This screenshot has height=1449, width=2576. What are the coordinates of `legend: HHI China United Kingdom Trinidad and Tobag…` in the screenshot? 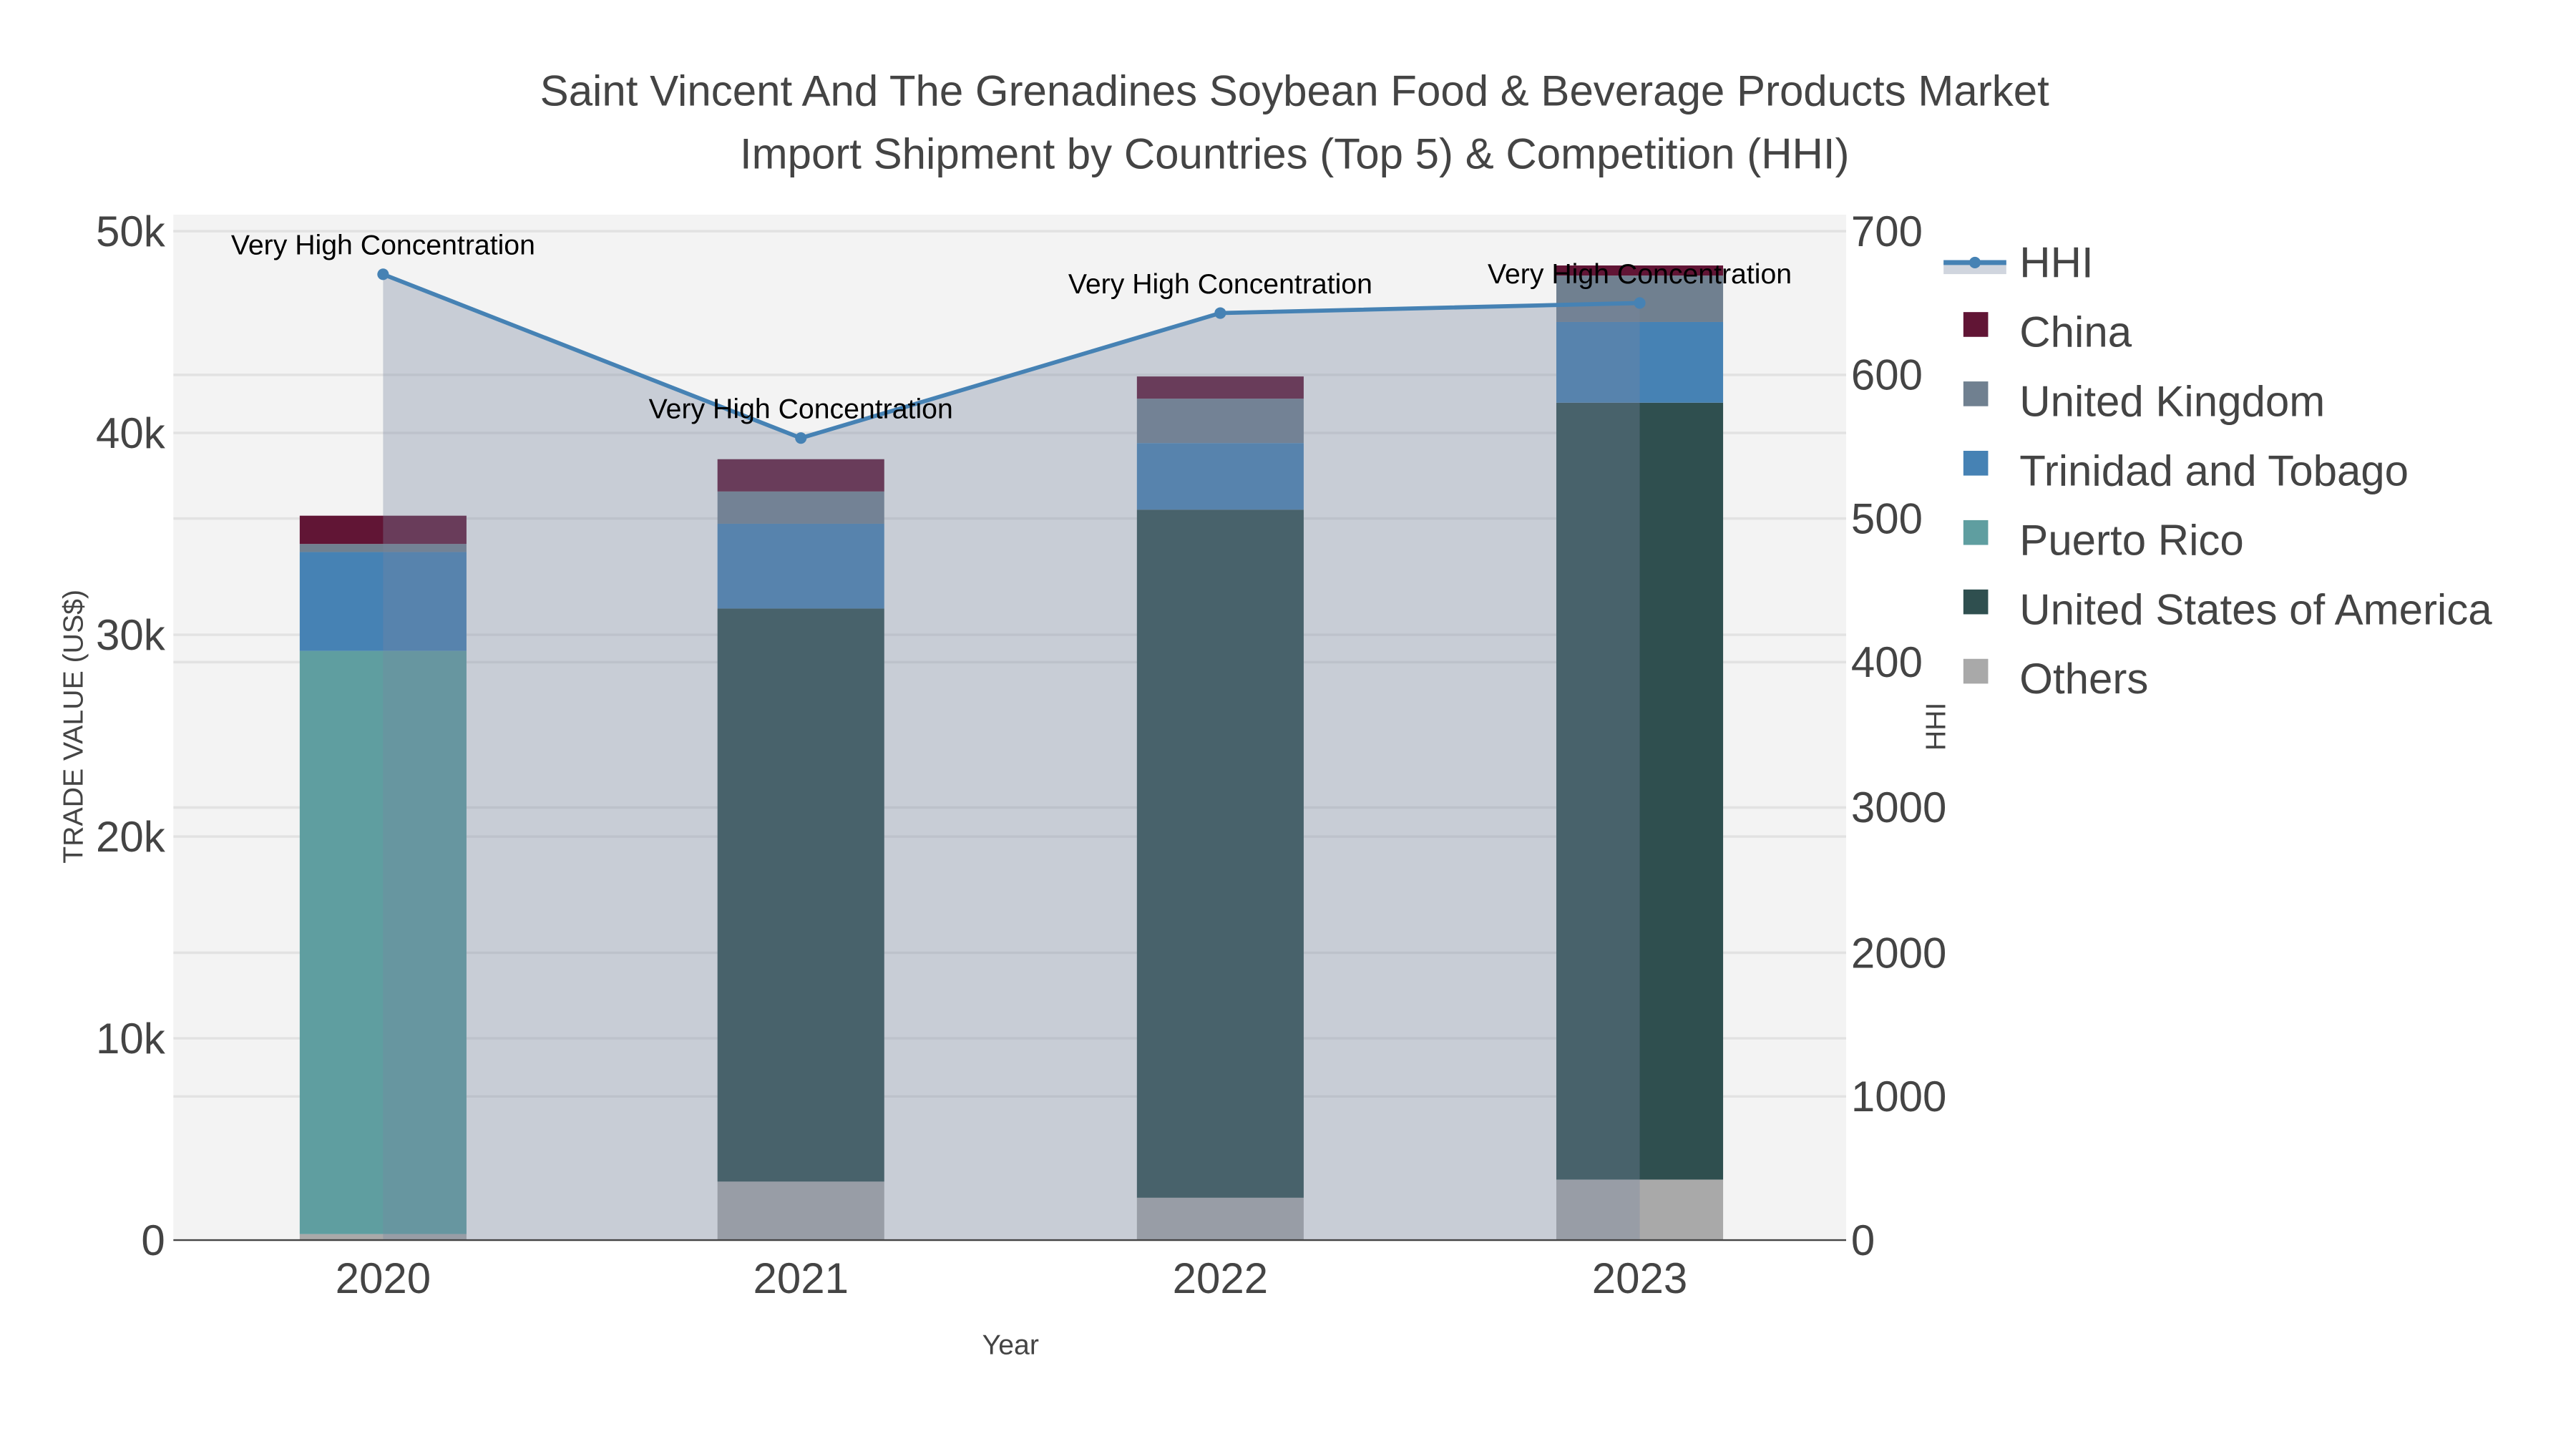 It's located at (2217, 471).